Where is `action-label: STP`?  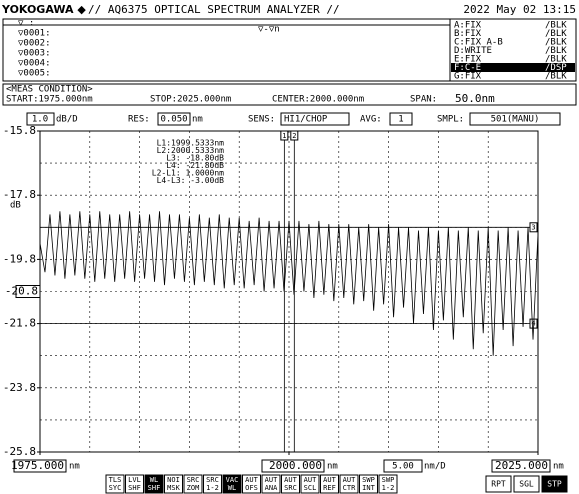 action-label: STP is located at coordinates (554, 484).